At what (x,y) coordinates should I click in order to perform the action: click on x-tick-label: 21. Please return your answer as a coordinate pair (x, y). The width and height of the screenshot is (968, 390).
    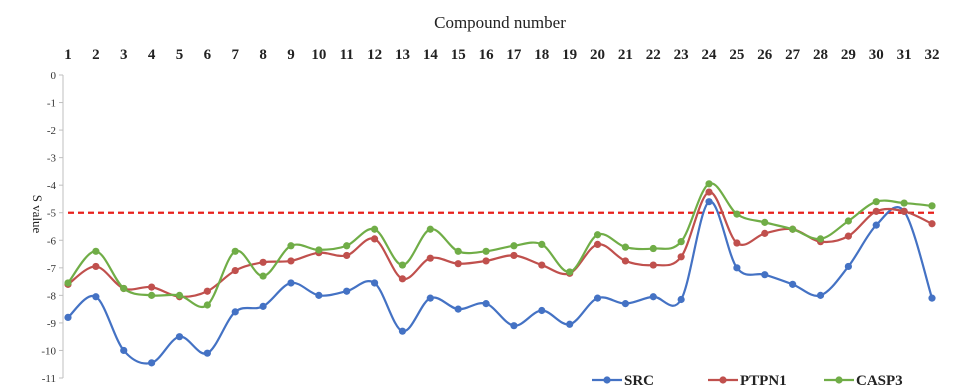
    Looking at the image, I should click on (625, 55).